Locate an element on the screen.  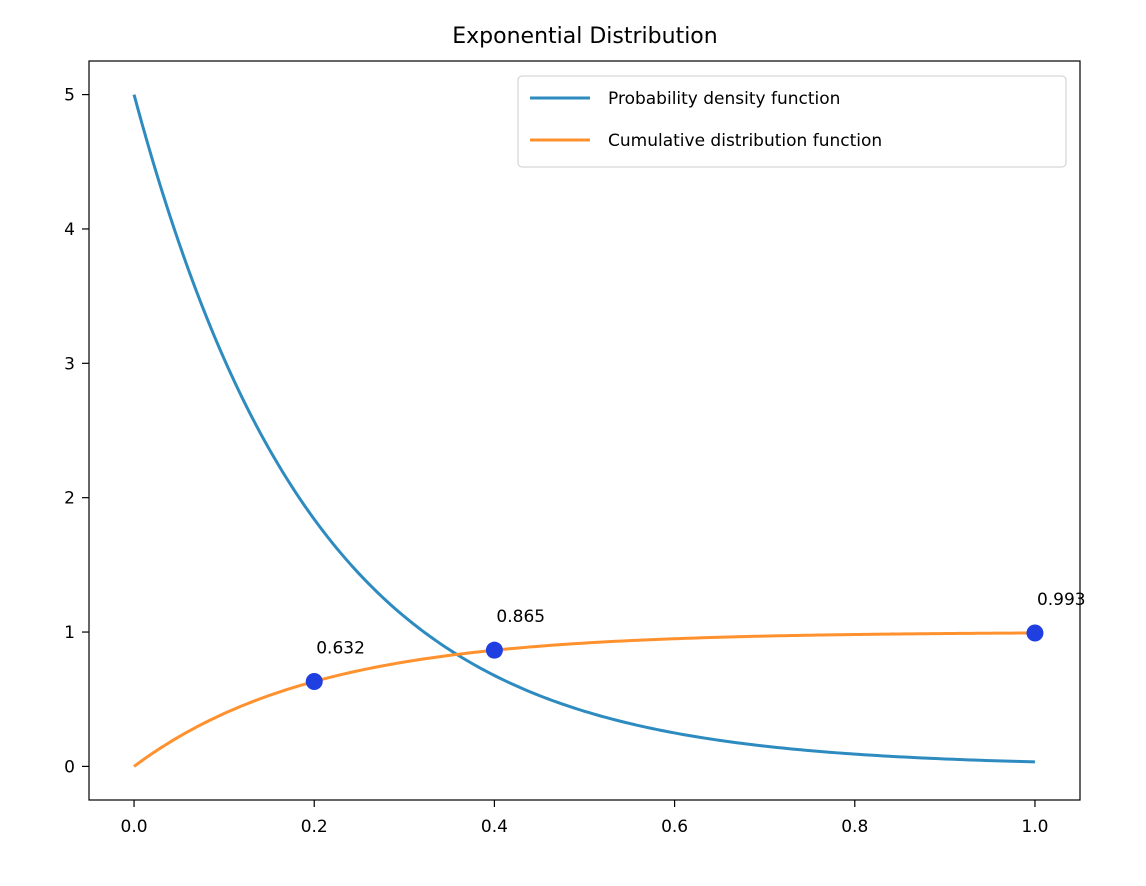
y-axis: 0 1 2 3 4 5 is located at coordinates (76, 431).